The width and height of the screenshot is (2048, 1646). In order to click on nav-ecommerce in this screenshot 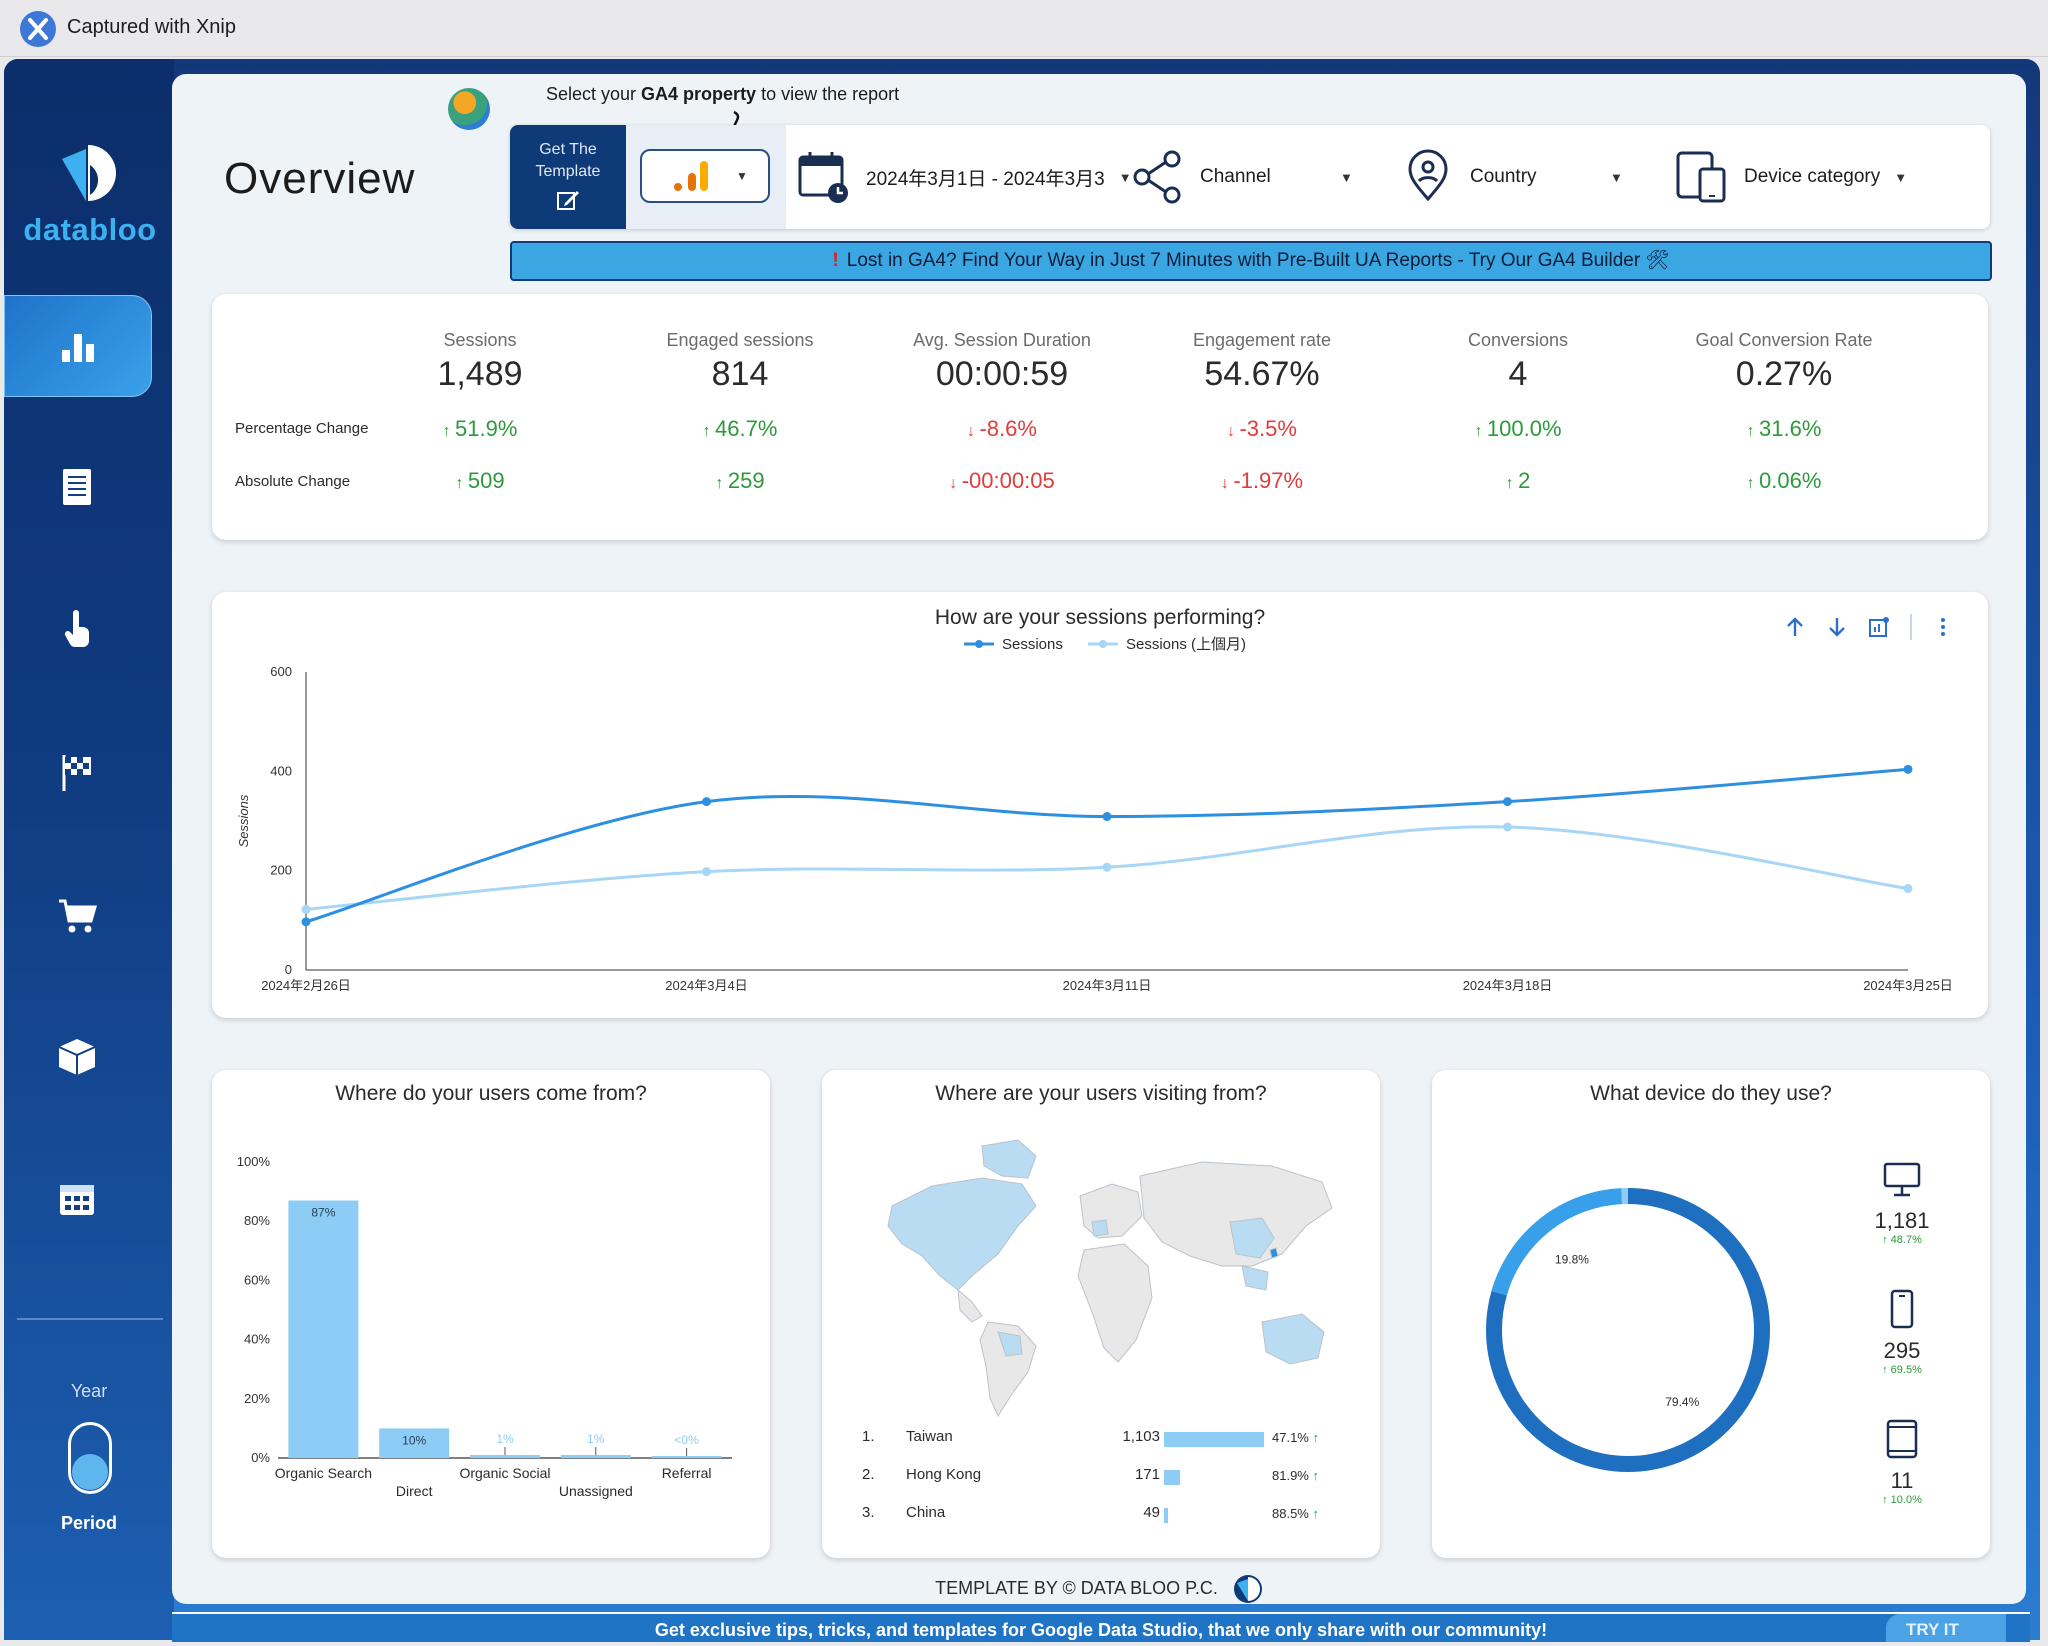, I will do `click(77, 915)`.